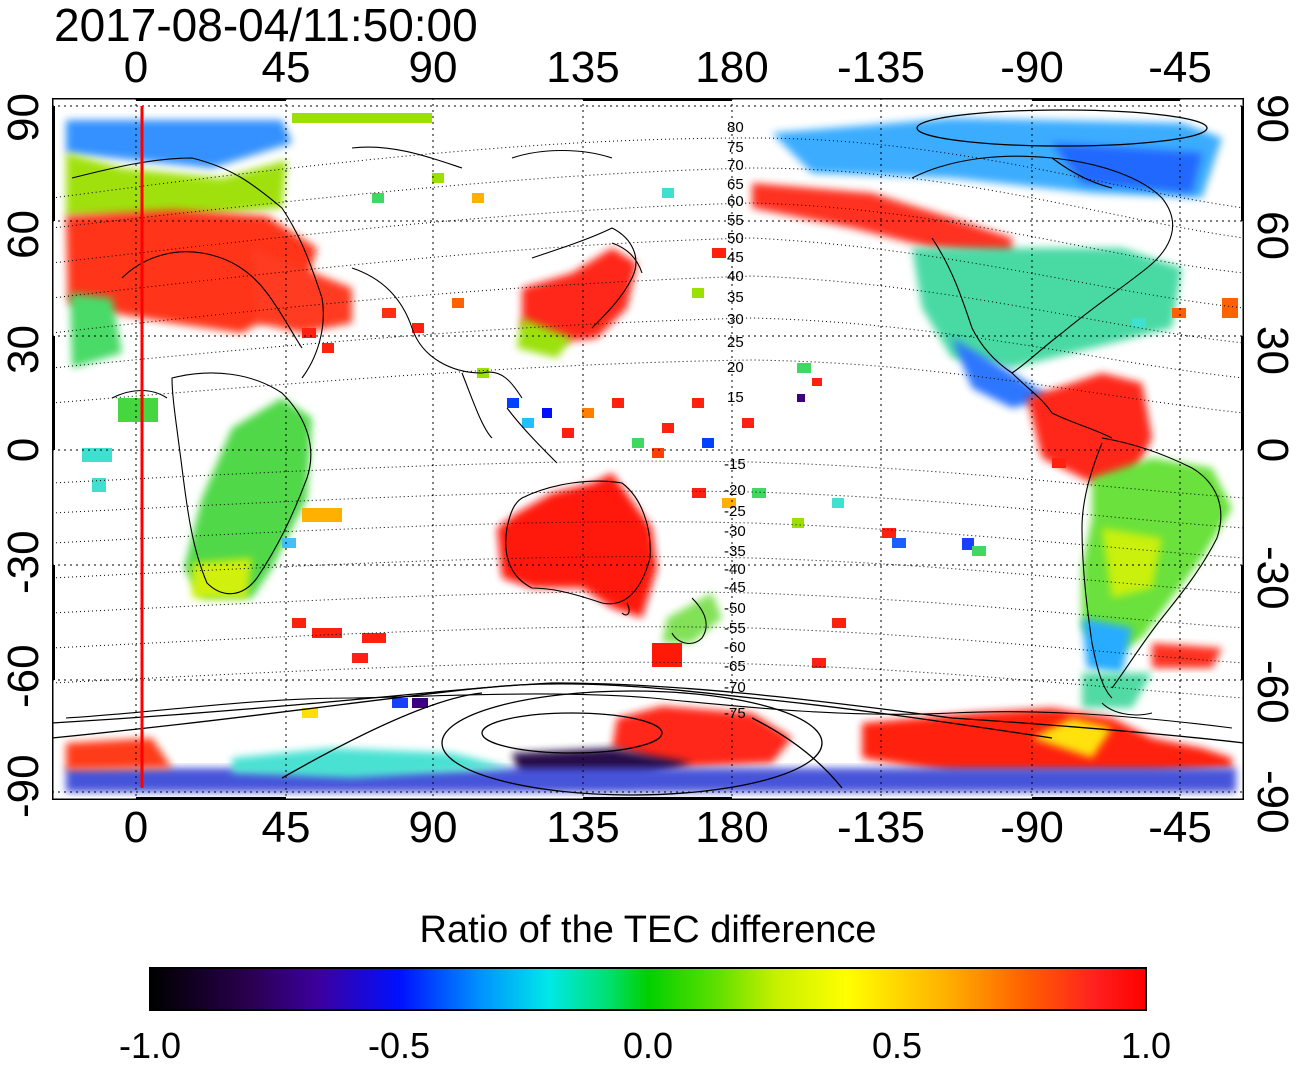 The image size is (1296, 1066). I want to click on mlat-label: -25, so click(735, 511).